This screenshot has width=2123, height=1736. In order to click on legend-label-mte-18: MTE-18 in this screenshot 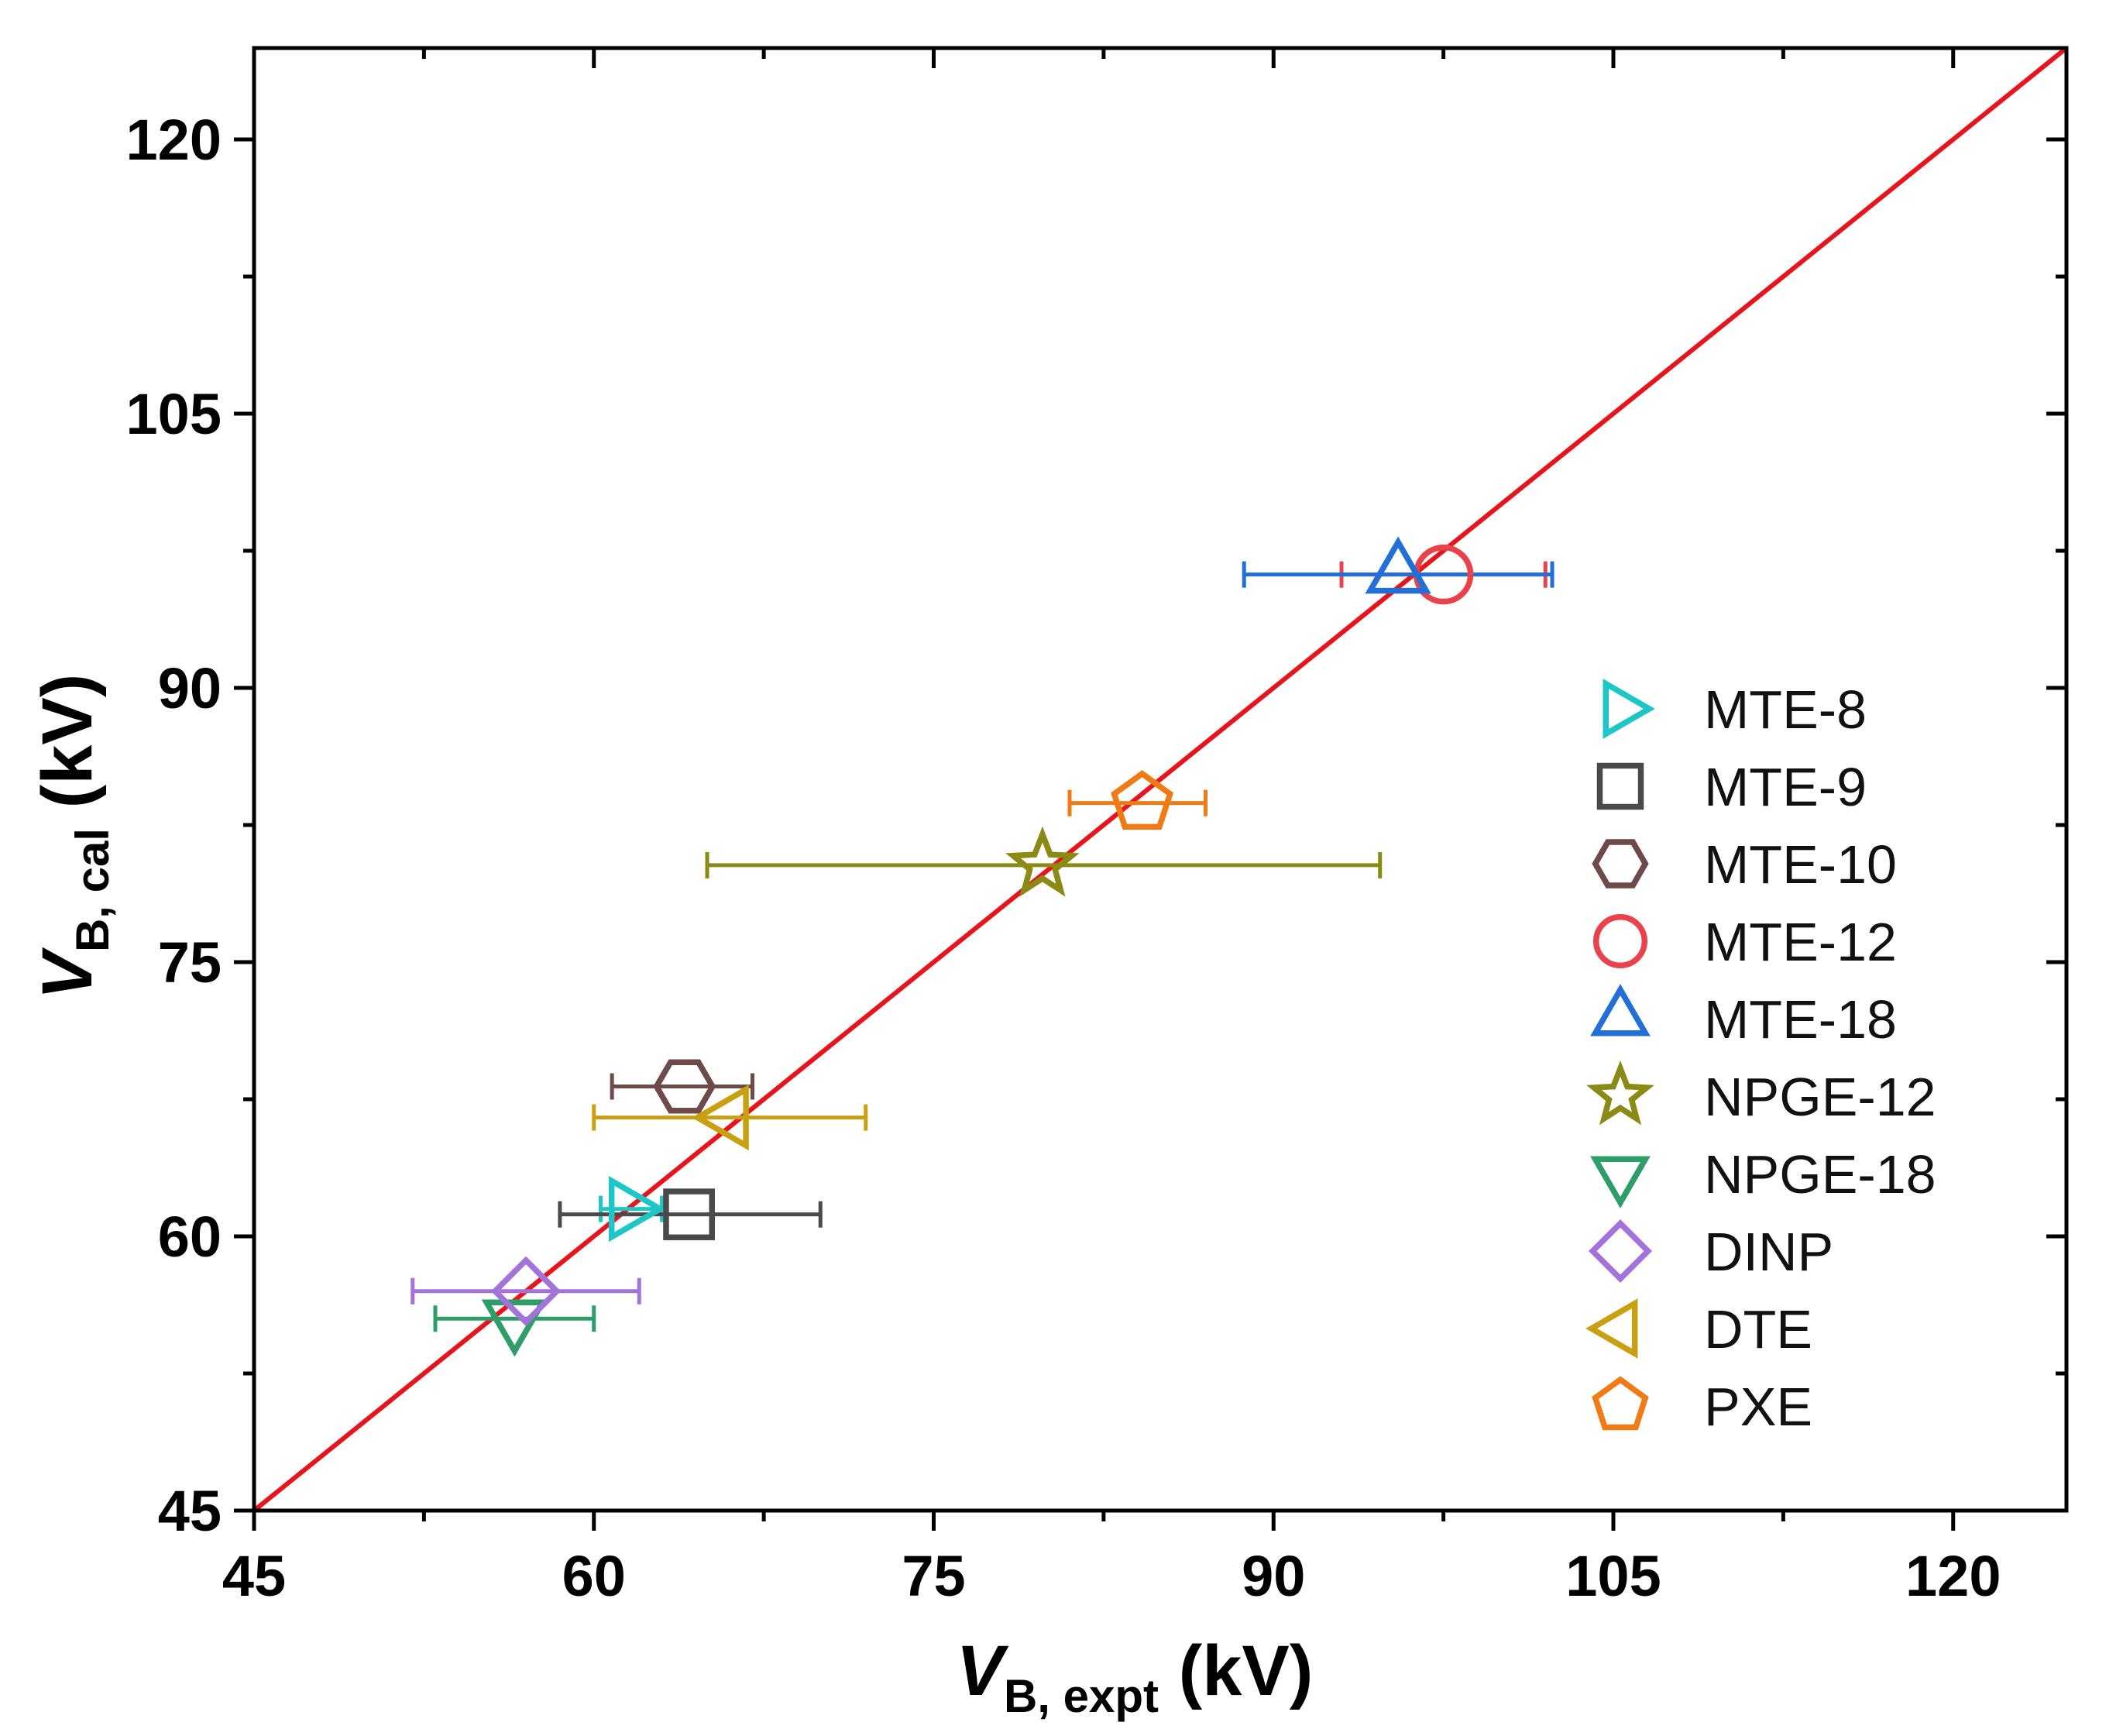, I will do `click(1800, 1019)`.